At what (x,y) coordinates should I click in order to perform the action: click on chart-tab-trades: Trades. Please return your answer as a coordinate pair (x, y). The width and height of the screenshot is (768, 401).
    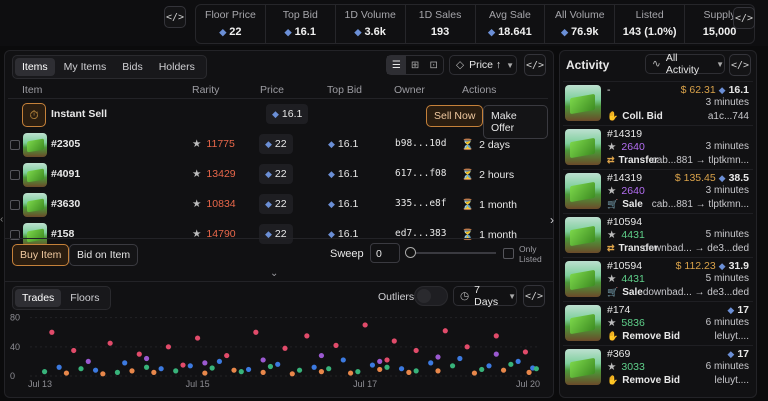
    Looking at the image, I should click on (38, 298).